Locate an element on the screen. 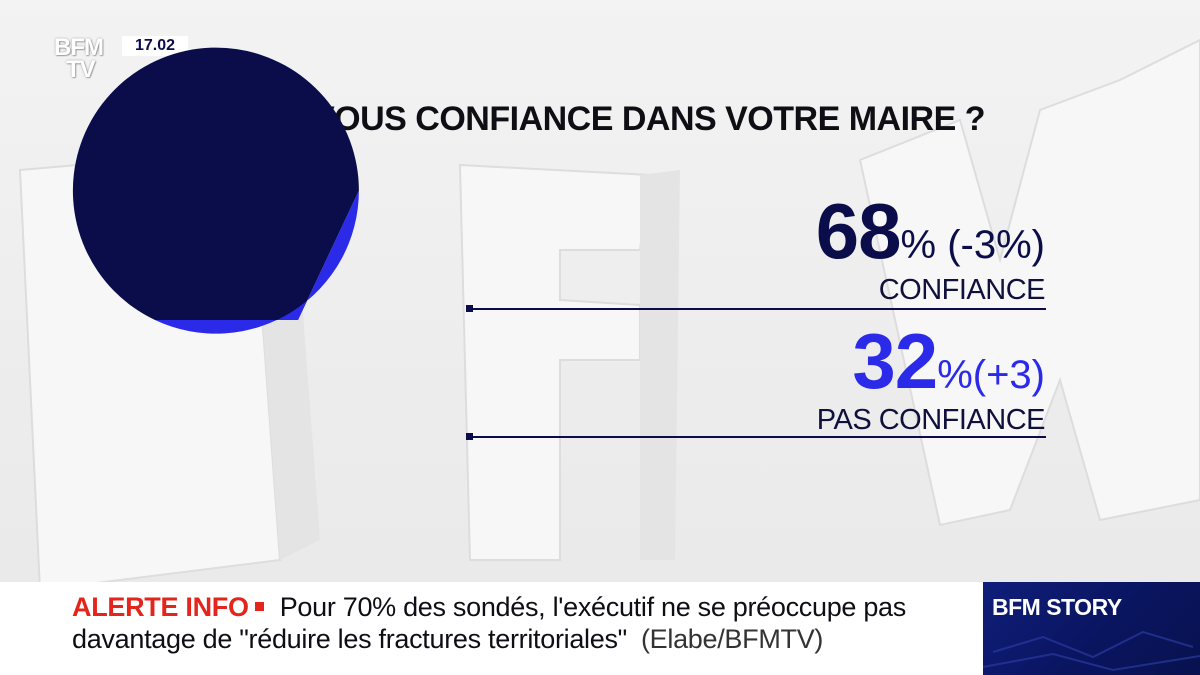  alert-info-label: ALERTE INFO is located at coordinates (160, 607).